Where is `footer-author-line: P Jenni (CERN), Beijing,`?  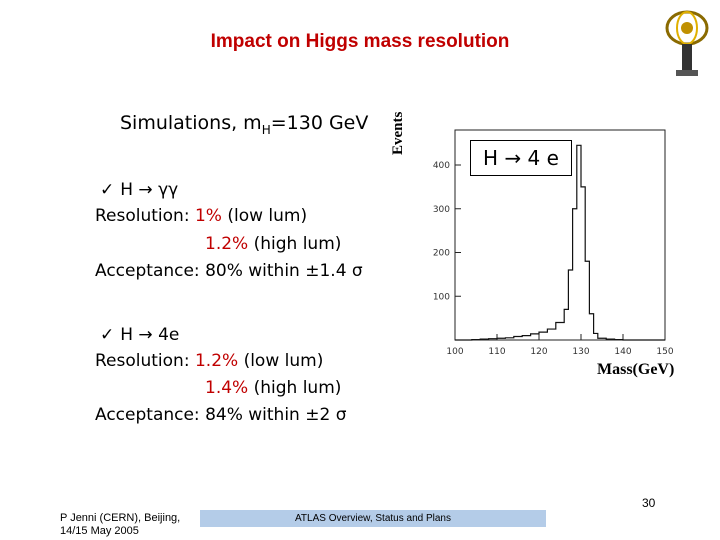 footer-author-line: P Jenni (CERN), Beijing, is located at coordinates (120, 518).